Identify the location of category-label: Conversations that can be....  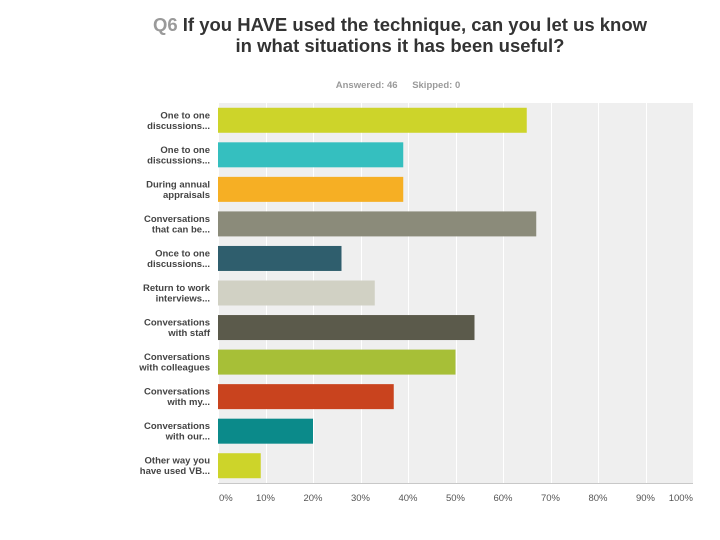
(177, 225).